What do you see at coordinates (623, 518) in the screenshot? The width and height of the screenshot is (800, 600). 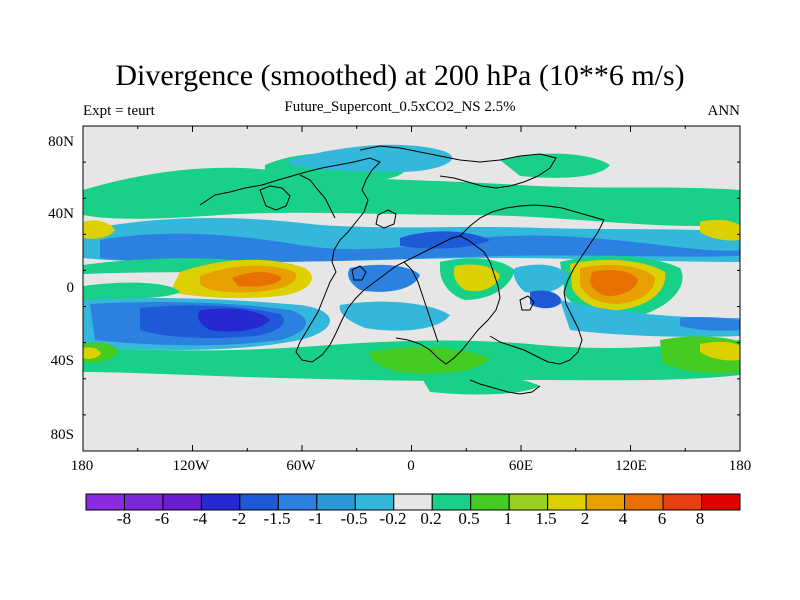 I see `colorbar-label: 4` at bounding box center [623, 518].